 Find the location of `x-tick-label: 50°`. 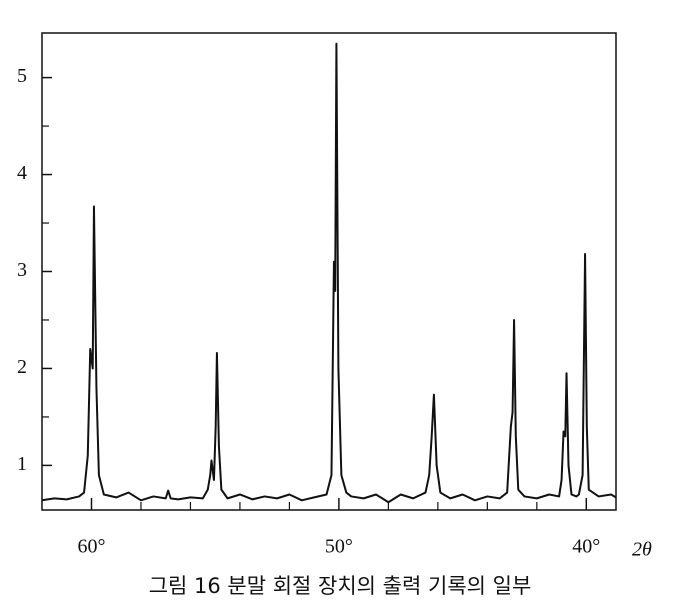

x-tick-label: 50° is located at coordinates (339, 547).